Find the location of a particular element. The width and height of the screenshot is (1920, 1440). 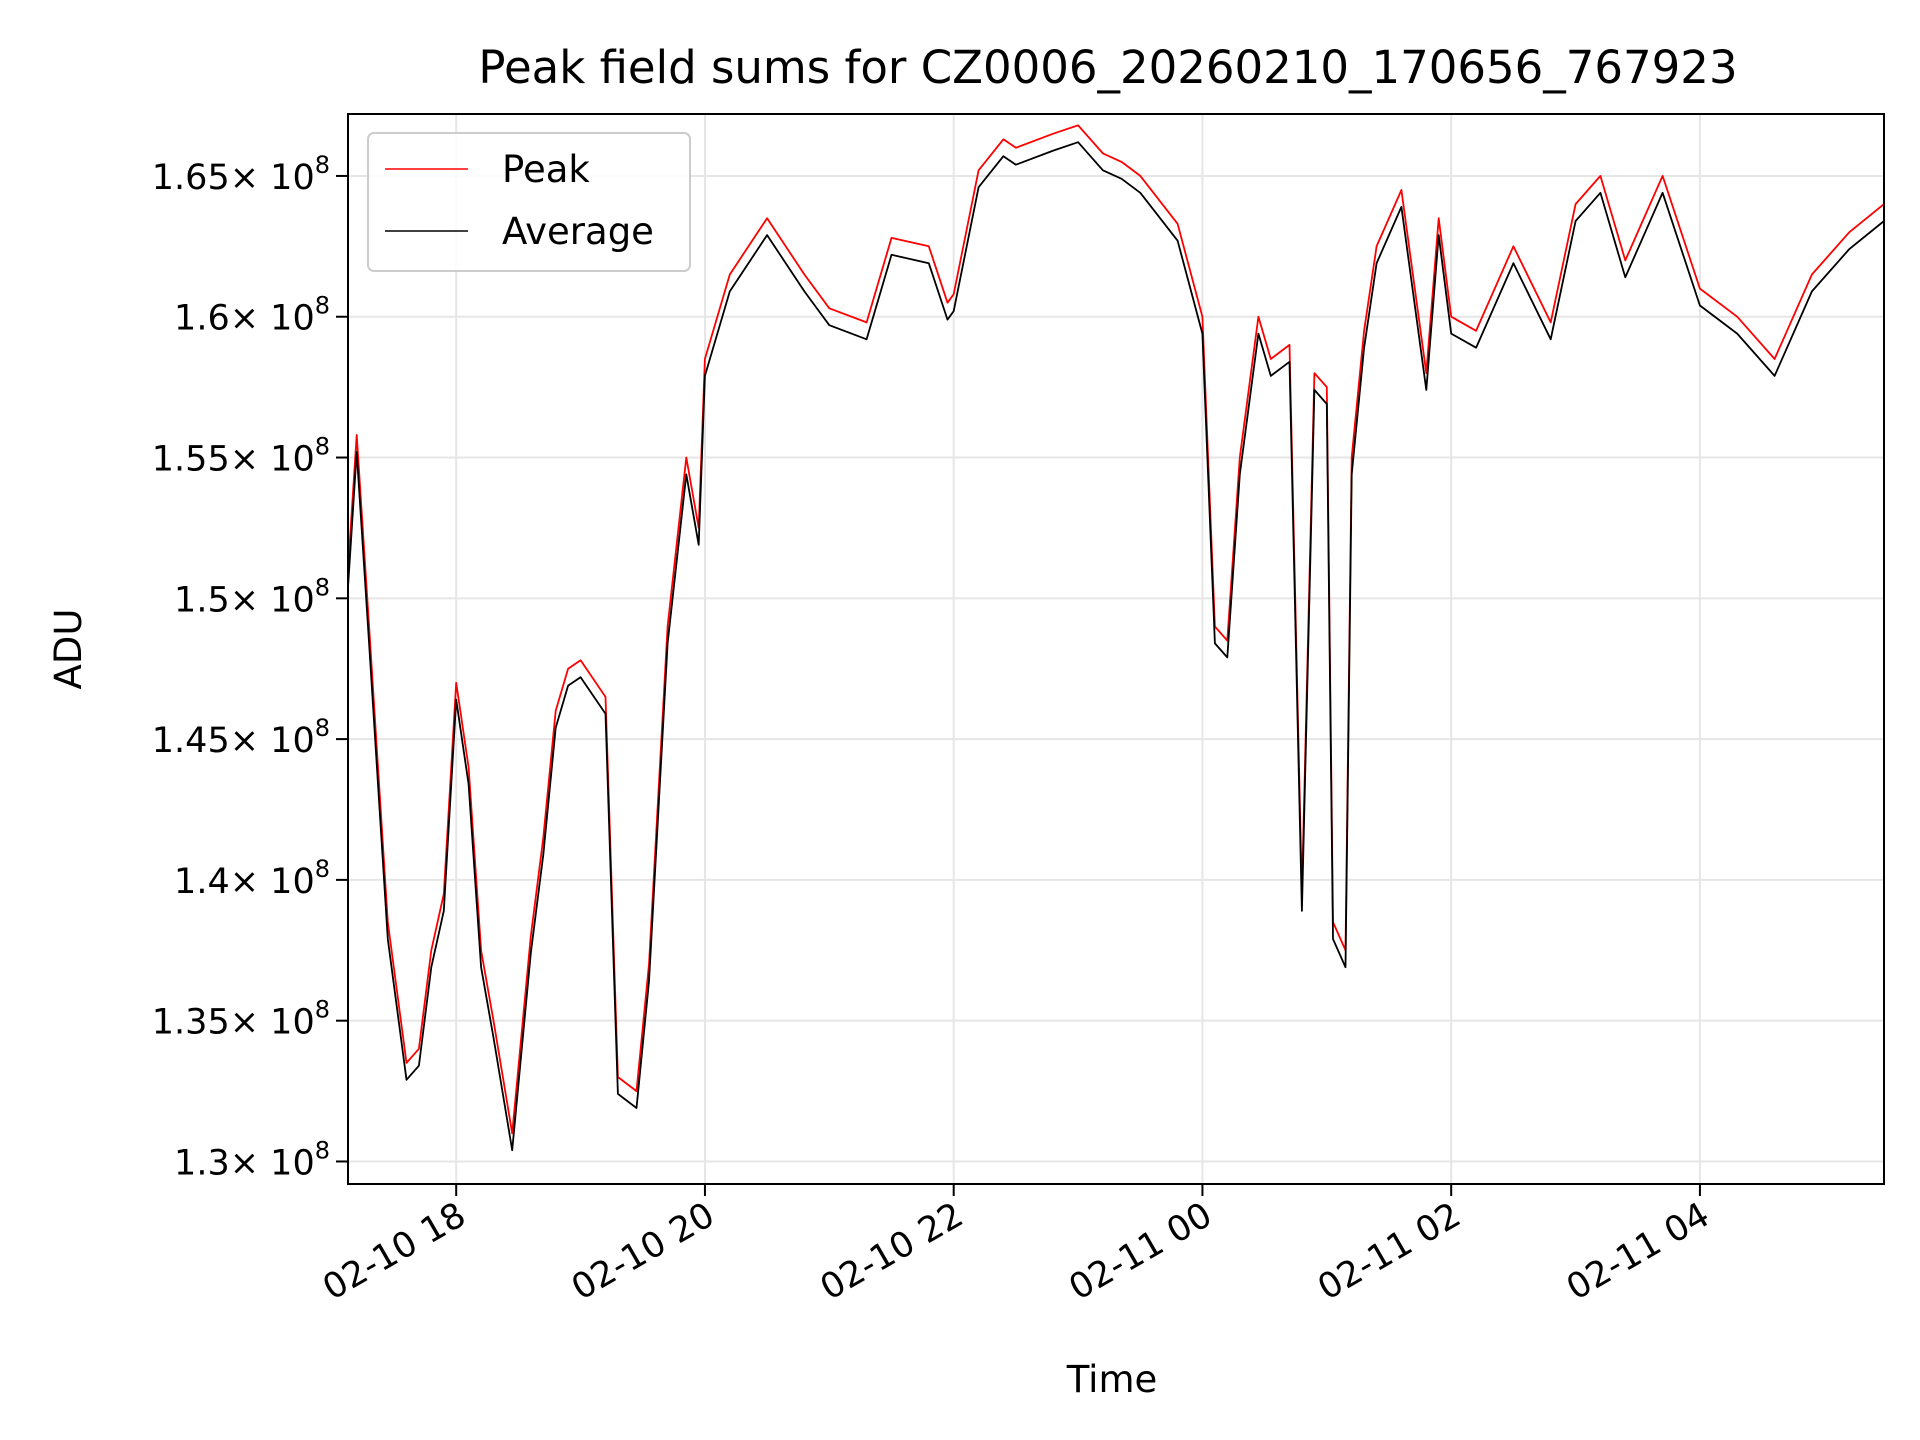

y-tick-label: 1.35× 10⁸ is located at coordinates (241, 1019).